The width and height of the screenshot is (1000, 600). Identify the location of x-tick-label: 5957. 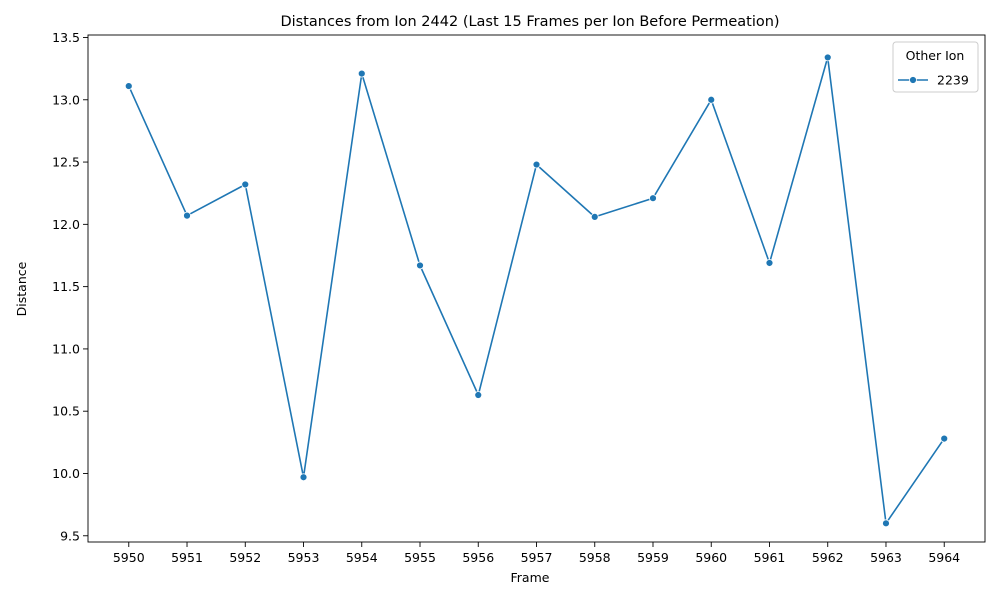
(537, 557).